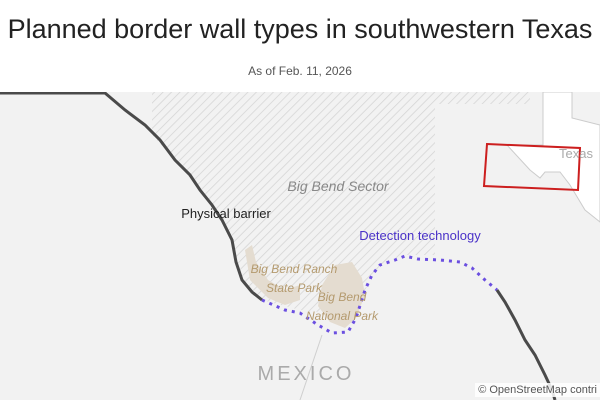  Describe the element at coordinates (311, 367) in the screenshot. I see `road-line` at that location.